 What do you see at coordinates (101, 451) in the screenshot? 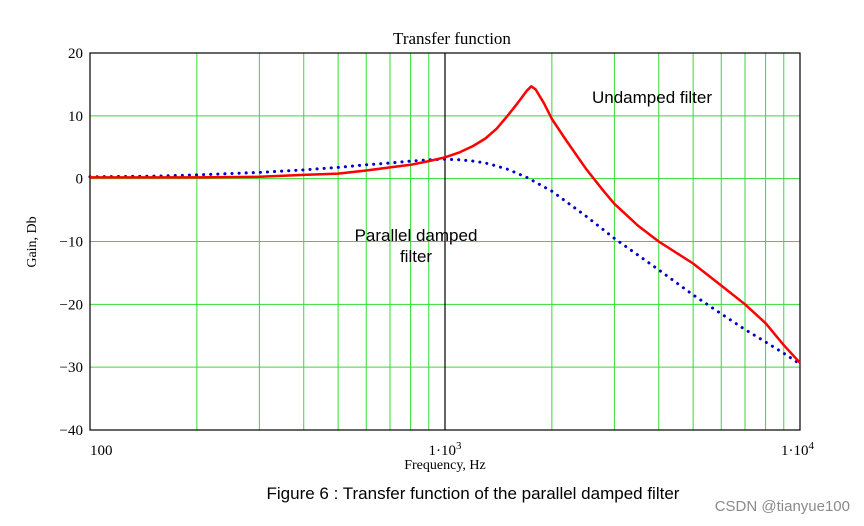
I see `x-tick-label: 100` at bounding box center [101, 451].